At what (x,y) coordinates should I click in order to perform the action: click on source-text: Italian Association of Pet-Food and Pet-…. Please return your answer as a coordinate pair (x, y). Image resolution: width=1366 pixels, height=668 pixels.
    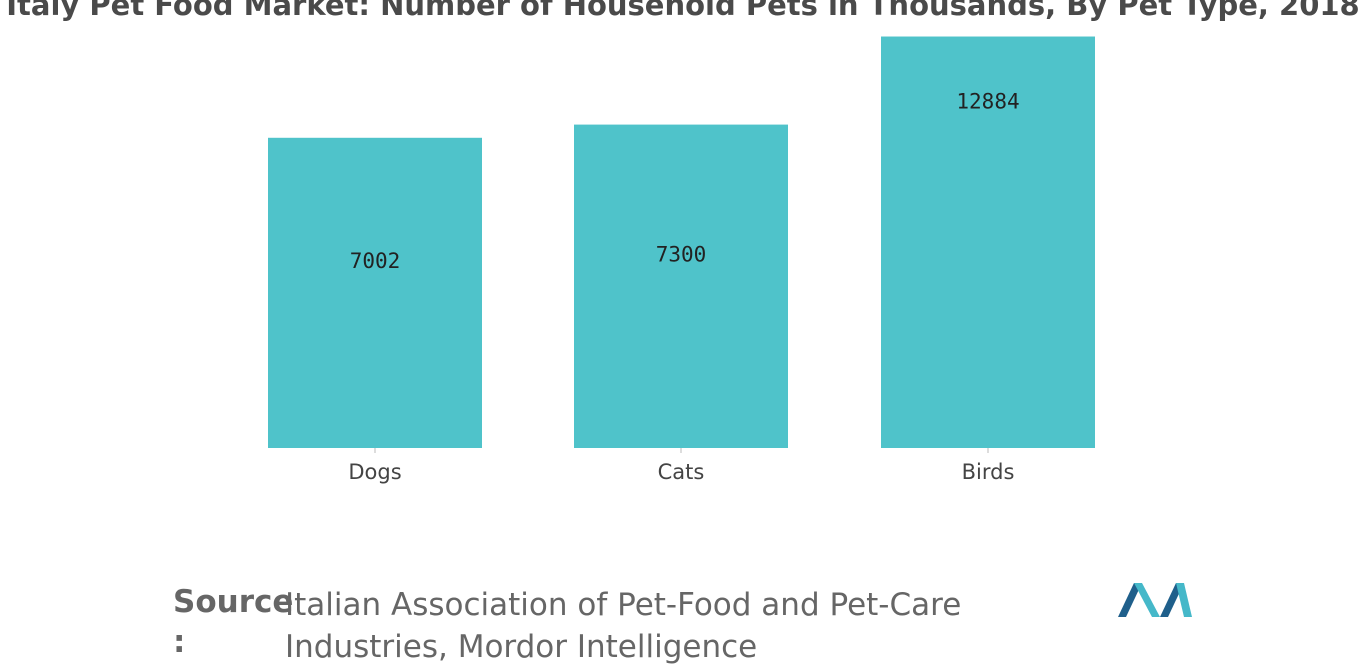
    Looking at the image, I should click on (623, 626).